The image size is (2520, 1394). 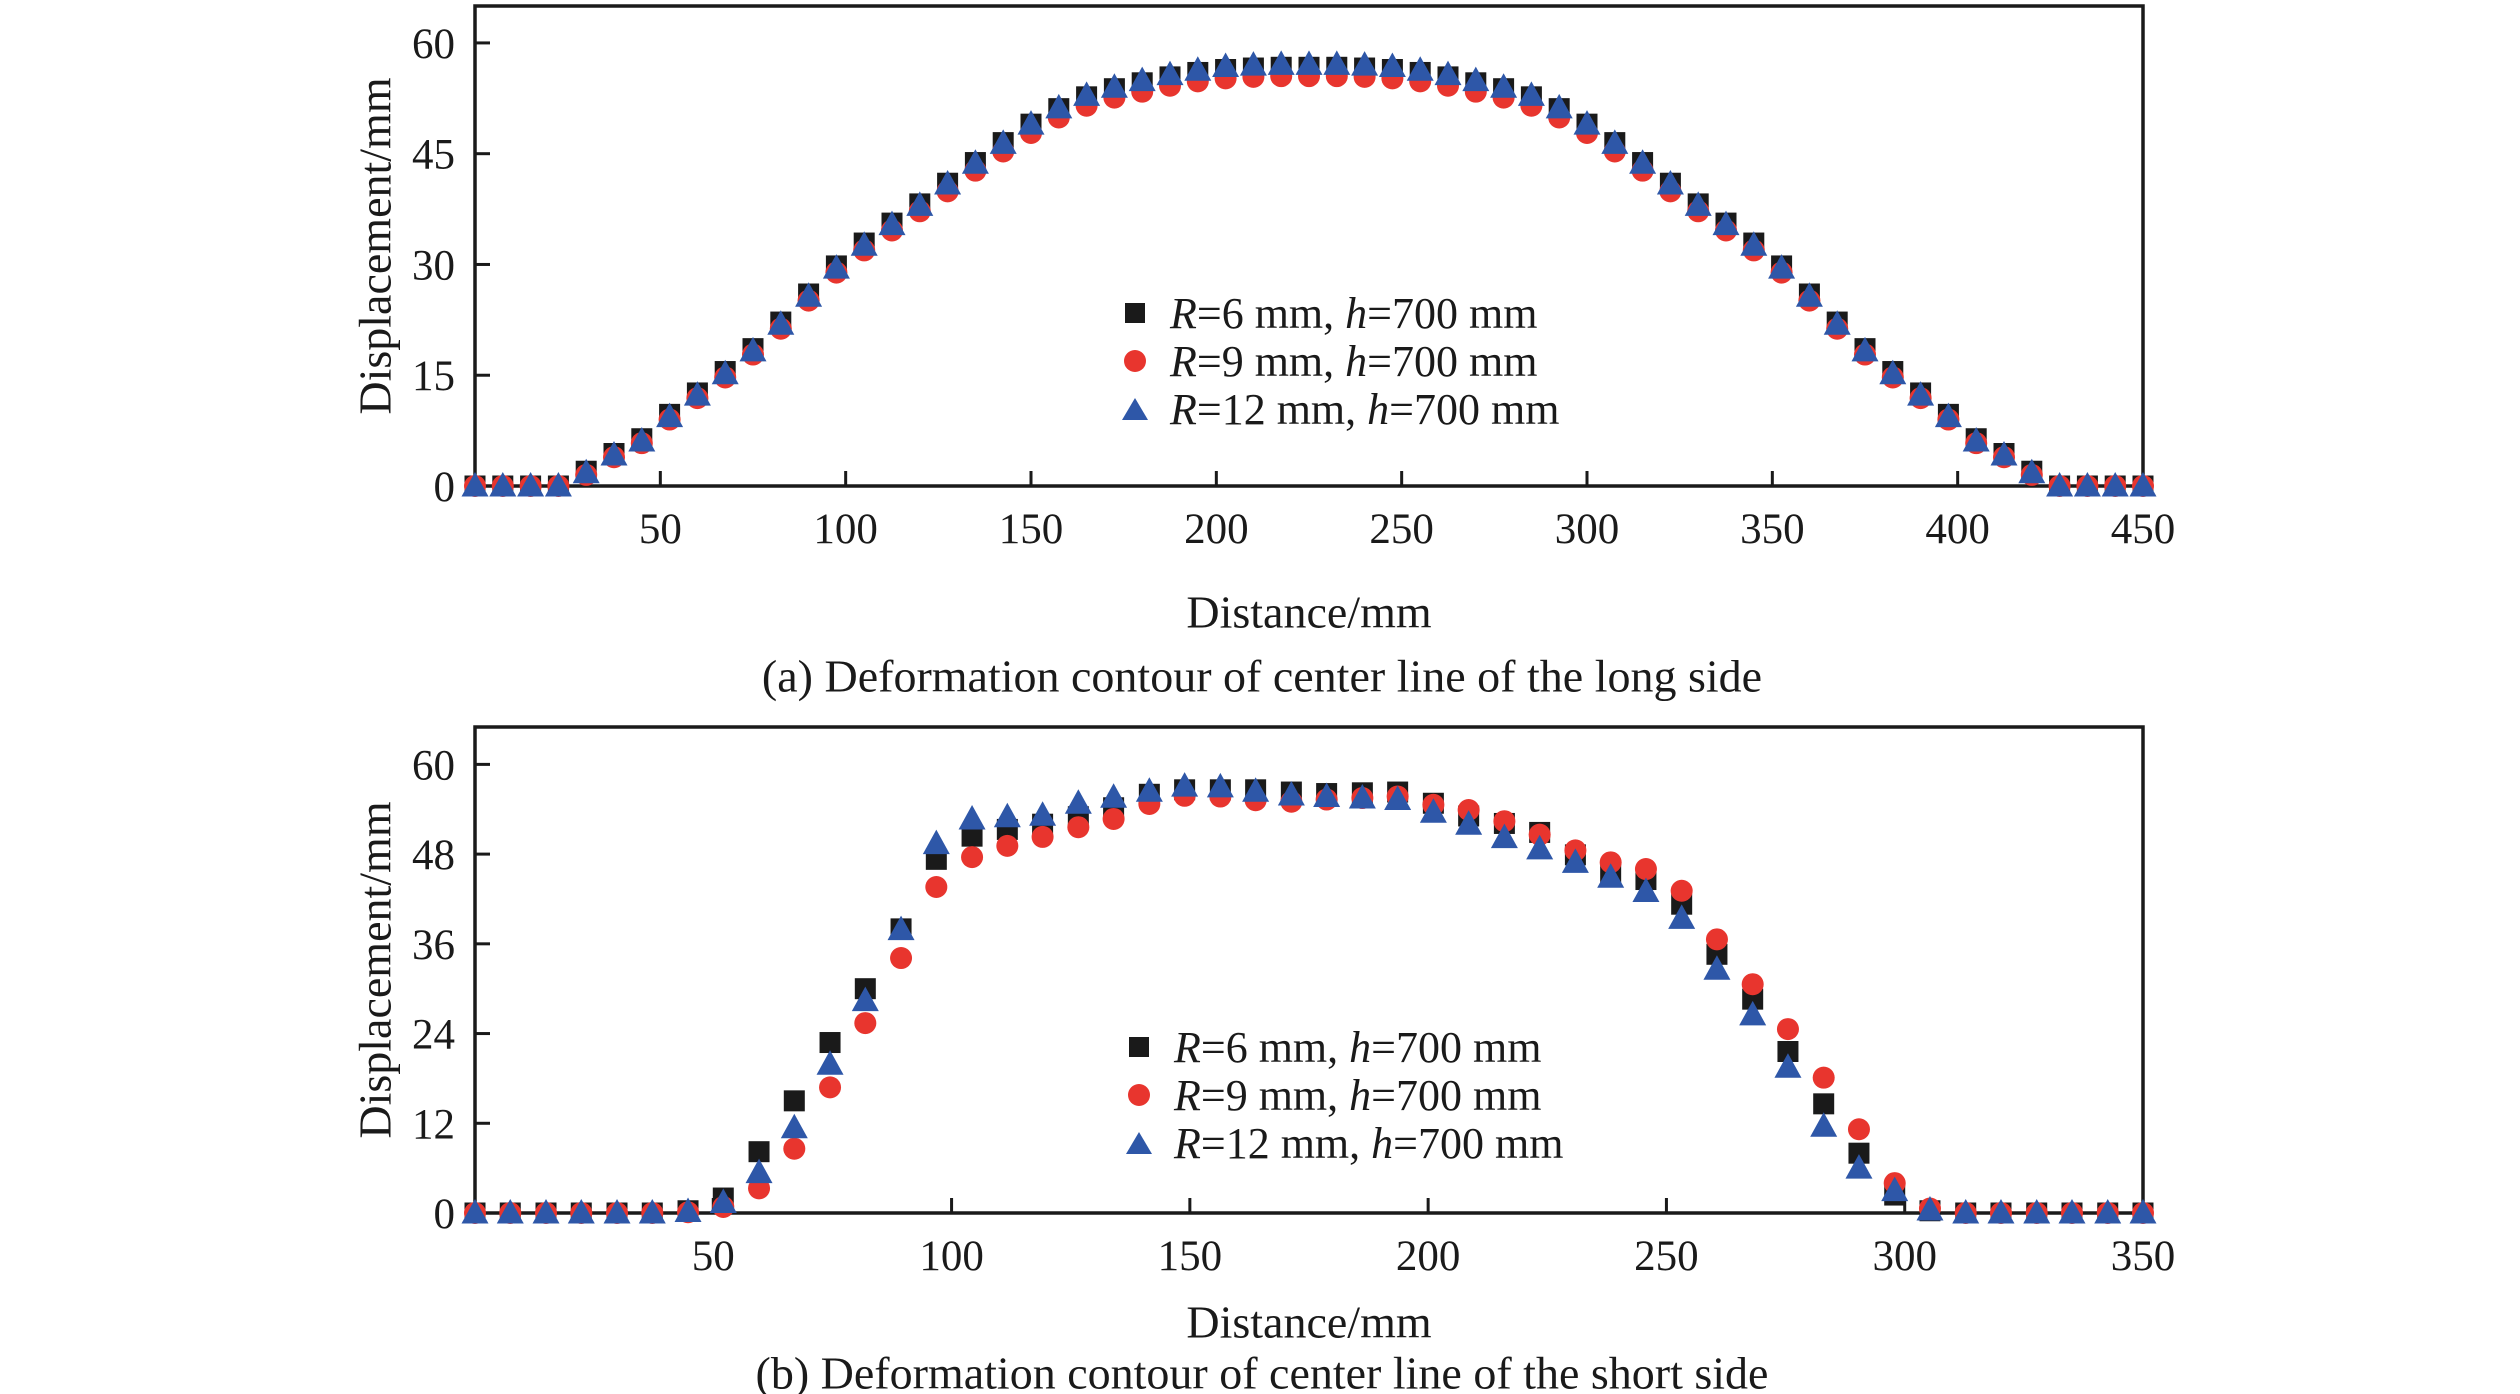 What do you see at coordinates (433, 1035) in the screenshot?
I see `short-side-y-tick-label: 24` at bounding box center [433, 1035].